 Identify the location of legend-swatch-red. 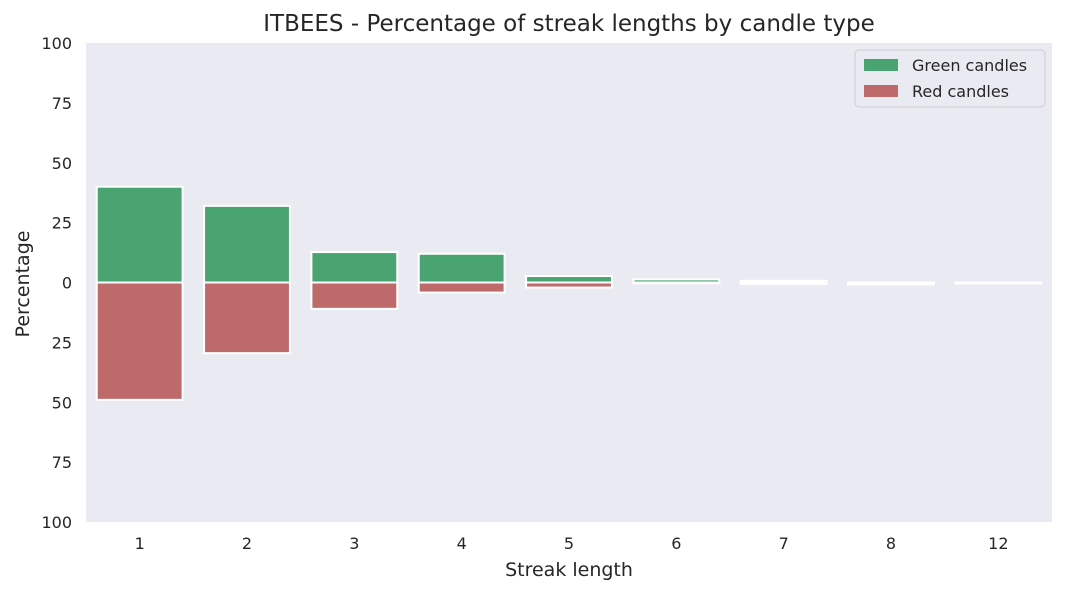
(881, 91).